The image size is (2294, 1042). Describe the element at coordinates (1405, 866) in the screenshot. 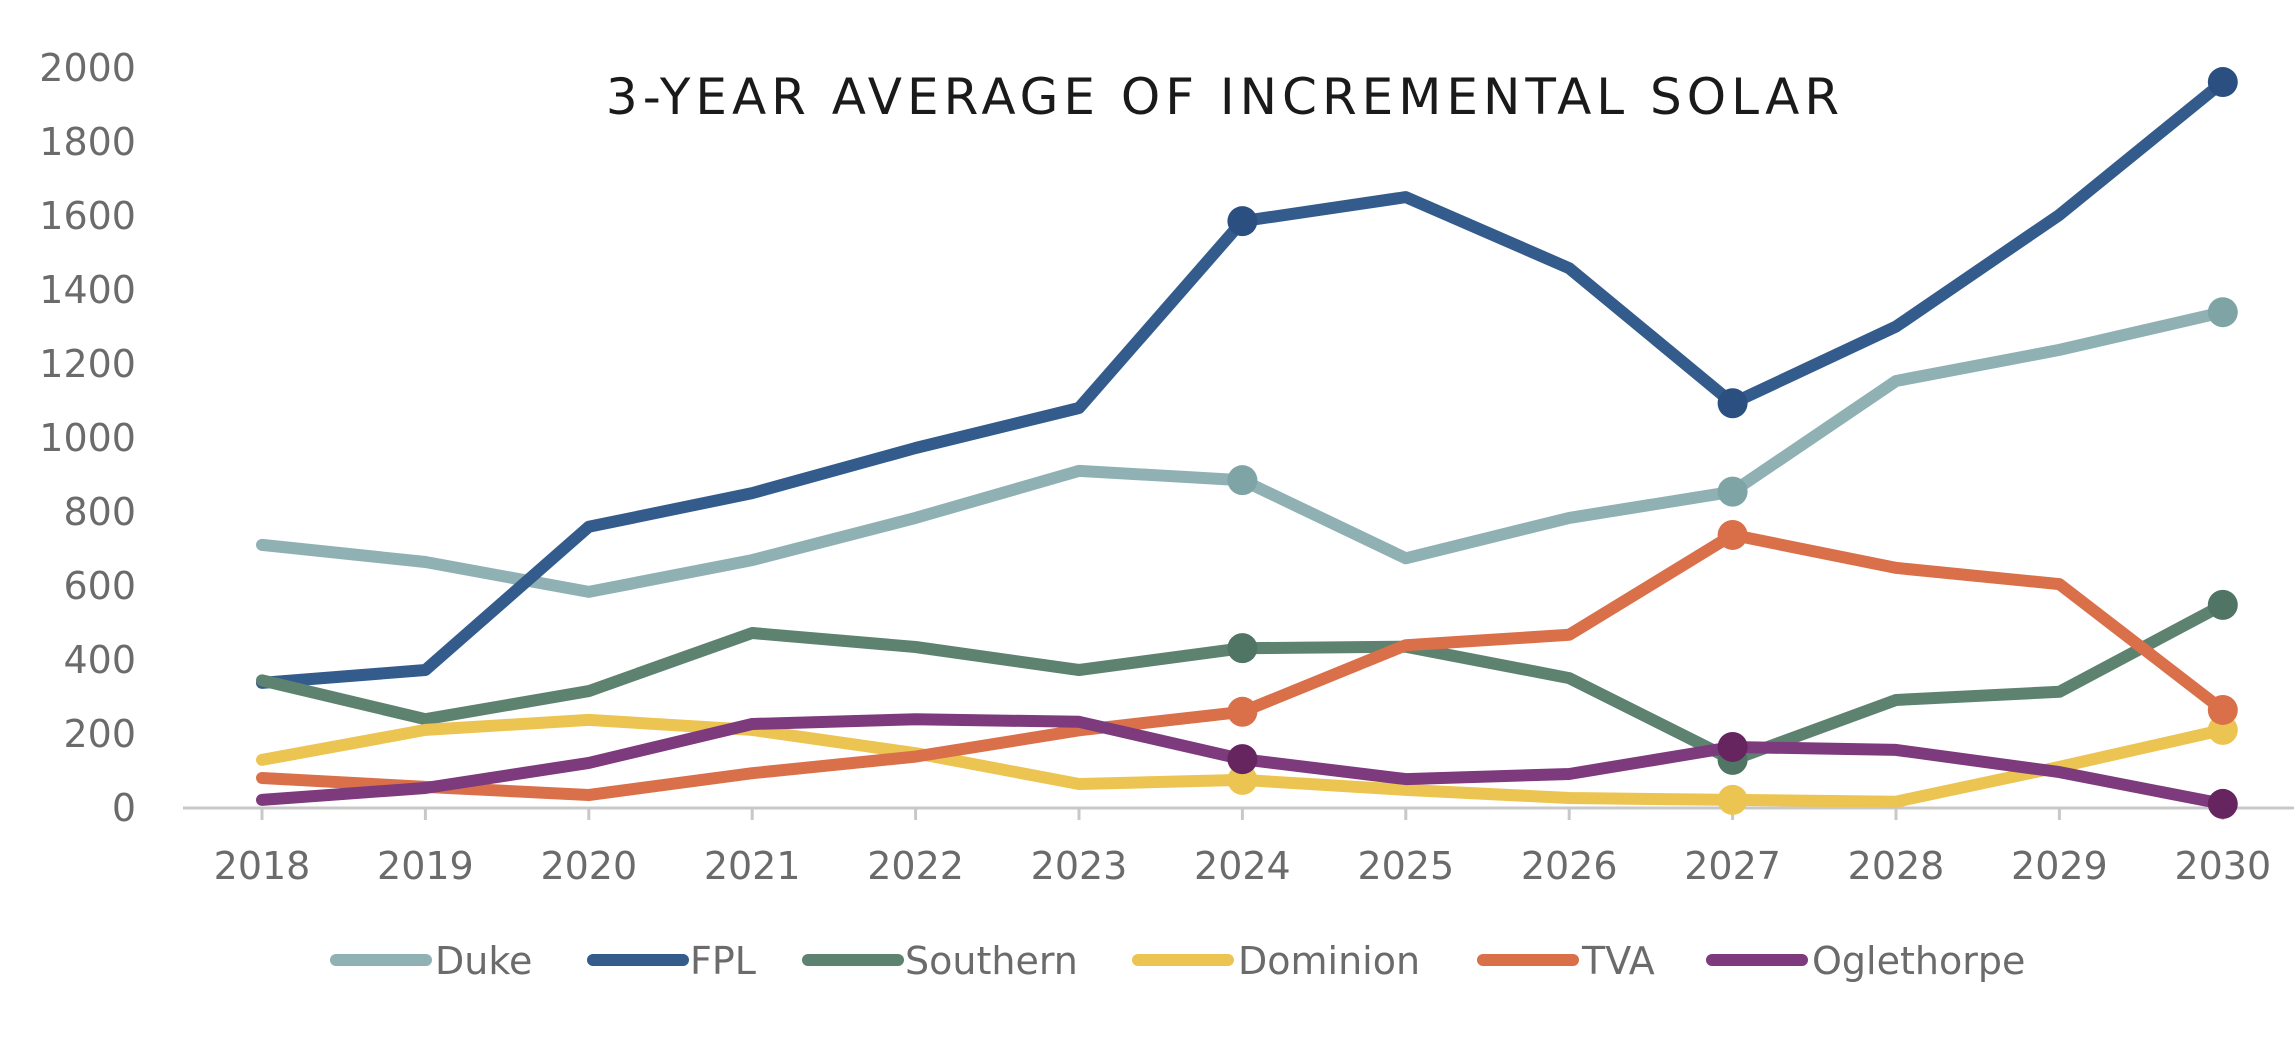

I see `x-tick-label: 2025` at that location.